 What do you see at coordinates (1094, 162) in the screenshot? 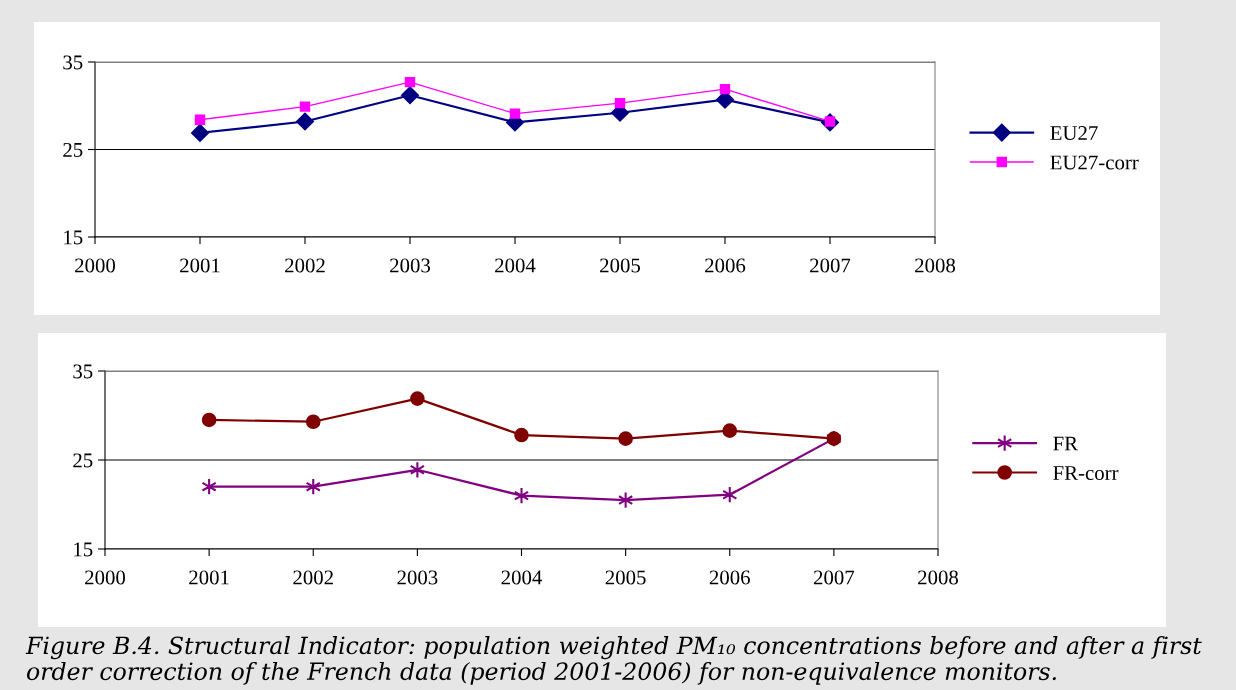
I see `legend-label: EU27-corr` at bounding box center [1094, 162].